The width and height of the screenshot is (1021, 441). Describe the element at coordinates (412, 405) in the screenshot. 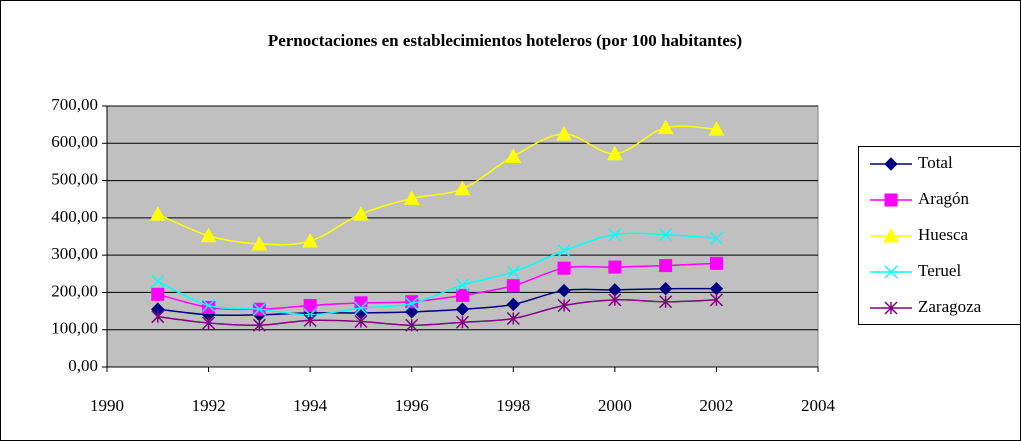

I see `x-tick-label: 1996` at that location.